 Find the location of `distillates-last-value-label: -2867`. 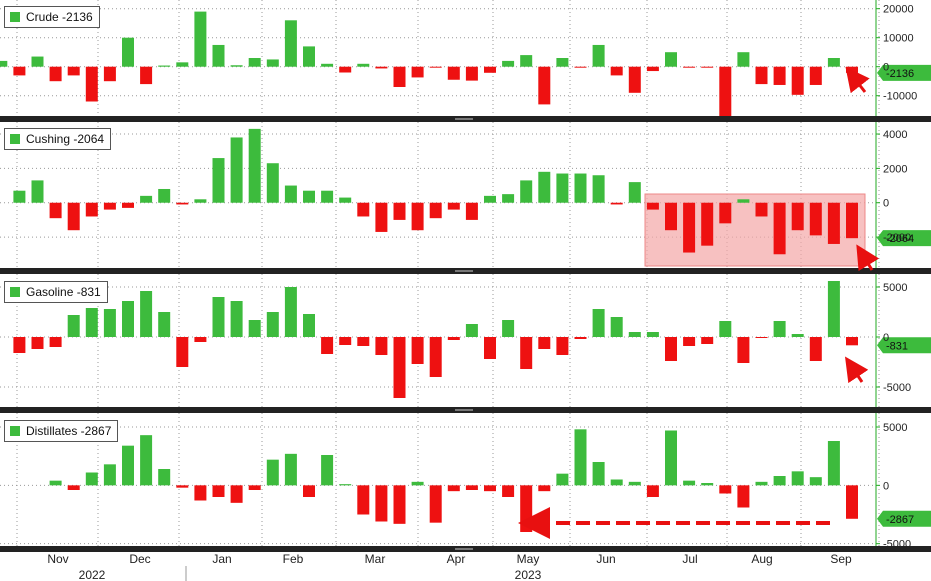

distillates-last-value-label: -2867 is located at coordinates (900, 520).